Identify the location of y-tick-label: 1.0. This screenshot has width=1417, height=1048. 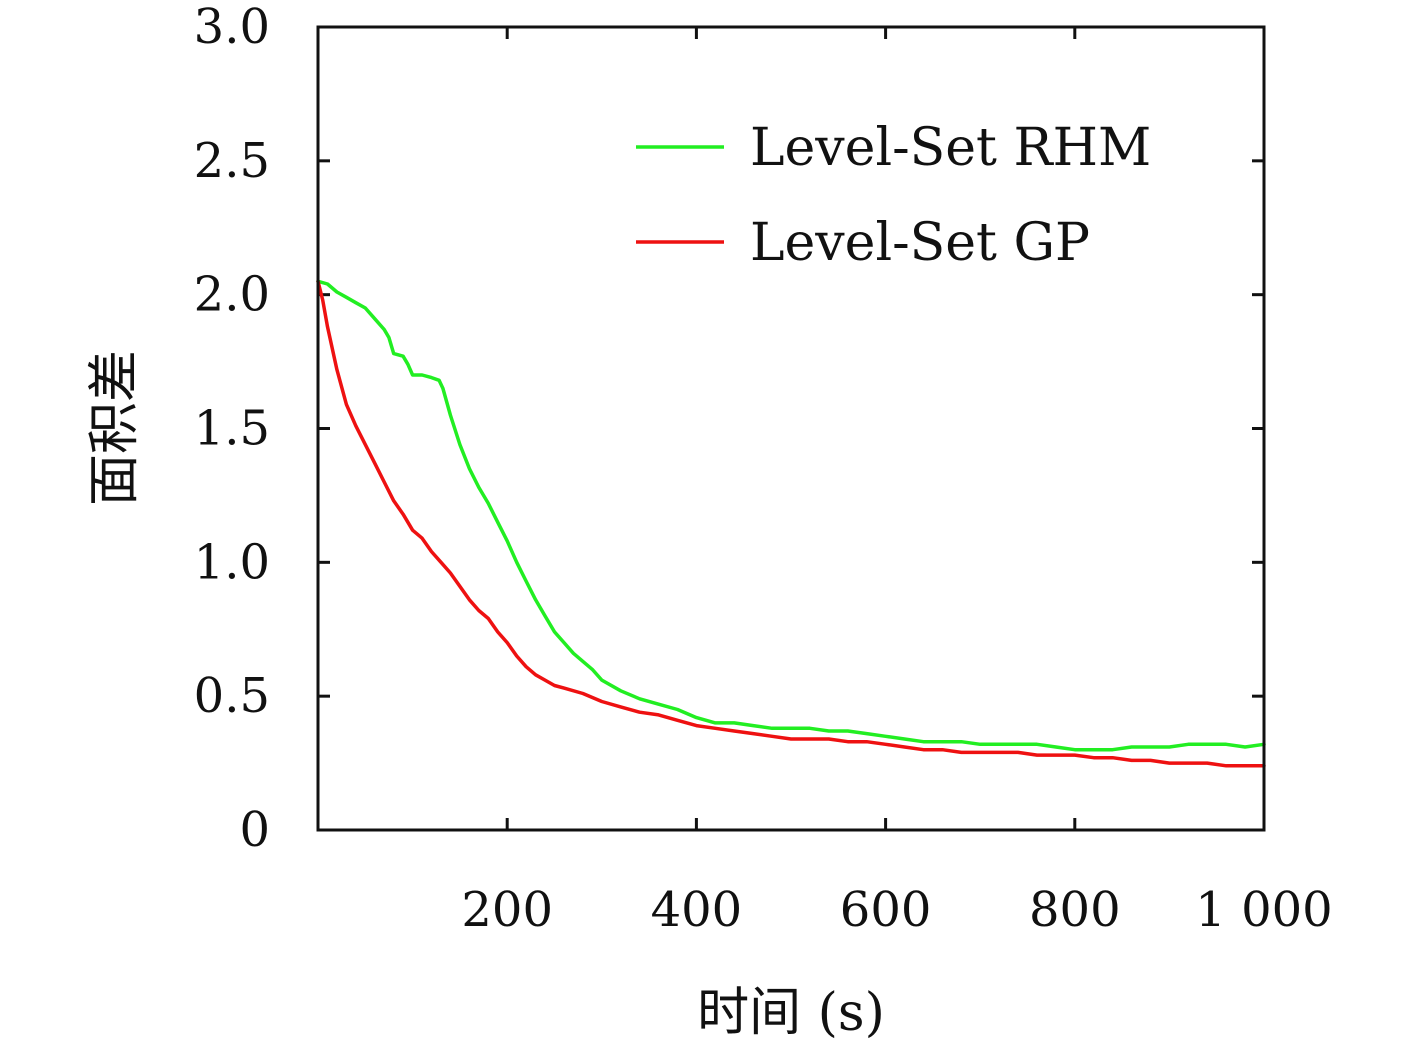
(232, 562).